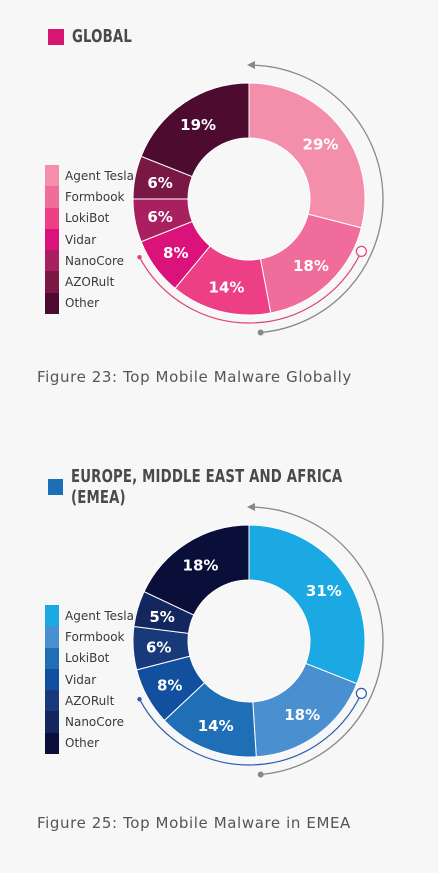 The height and width of the screenshot is (873, 438). What do you see at coordinates (321, 145) in the screenshot?
I see `slice-label: 29%` at bounding box center [321, 145].